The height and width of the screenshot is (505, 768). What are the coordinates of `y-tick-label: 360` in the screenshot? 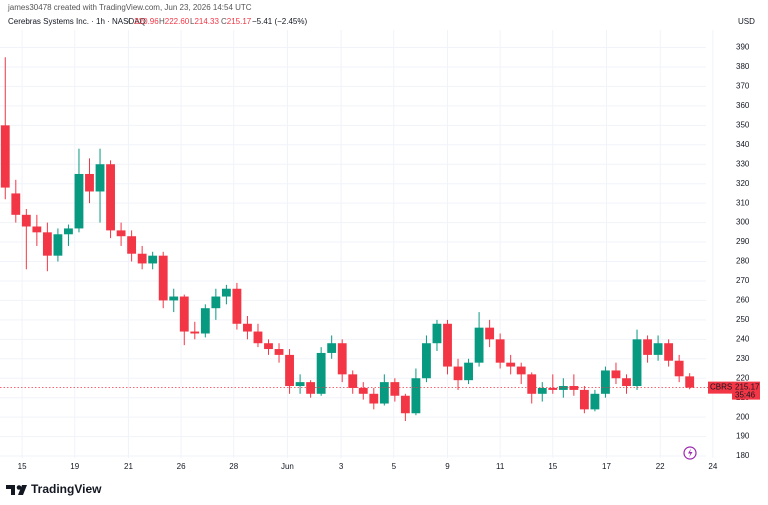 It's located at (743, 105).